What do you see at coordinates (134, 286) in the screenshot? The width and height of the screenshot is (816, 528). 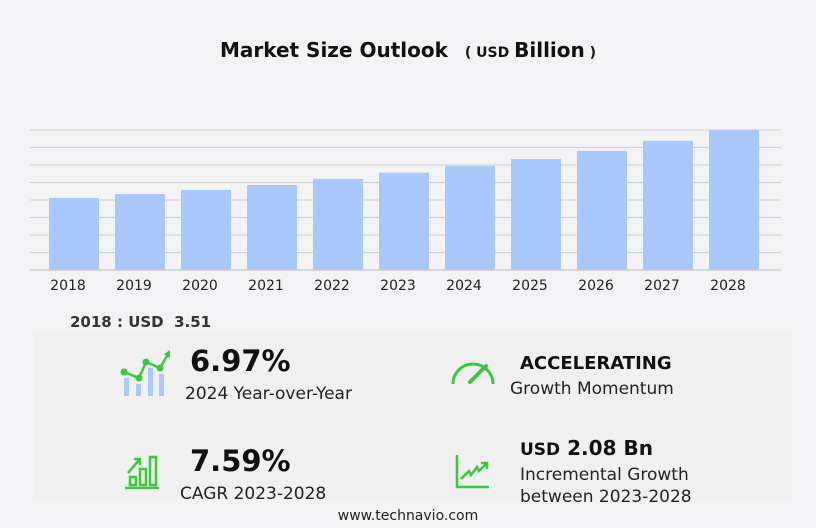 I see `x-tick-label: 2019` at bounding box center [134, 286].